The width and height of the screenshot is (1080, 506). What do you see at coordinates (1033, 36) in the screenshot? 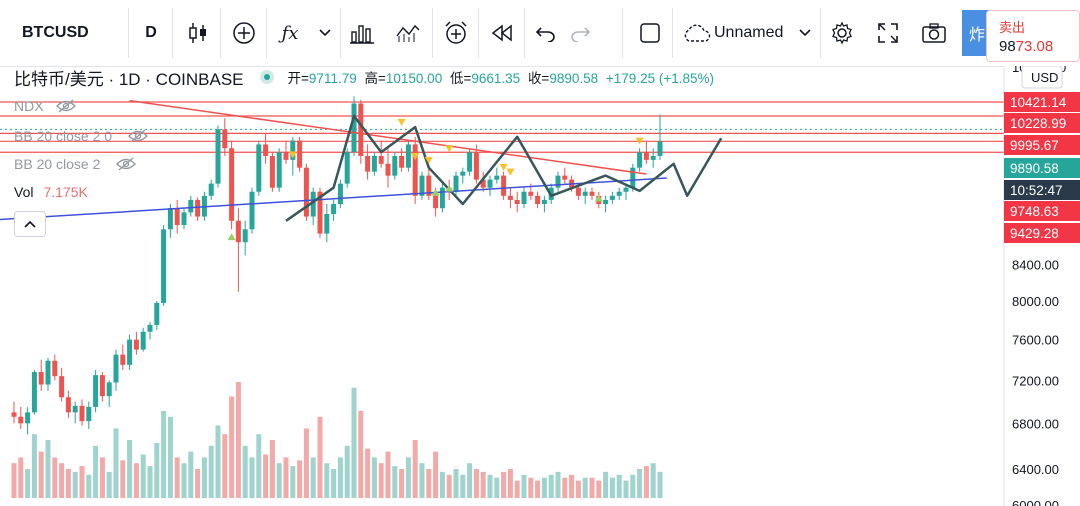
I see `sell-button: 卖出 9873.08` at bounding box center [1033, 36].